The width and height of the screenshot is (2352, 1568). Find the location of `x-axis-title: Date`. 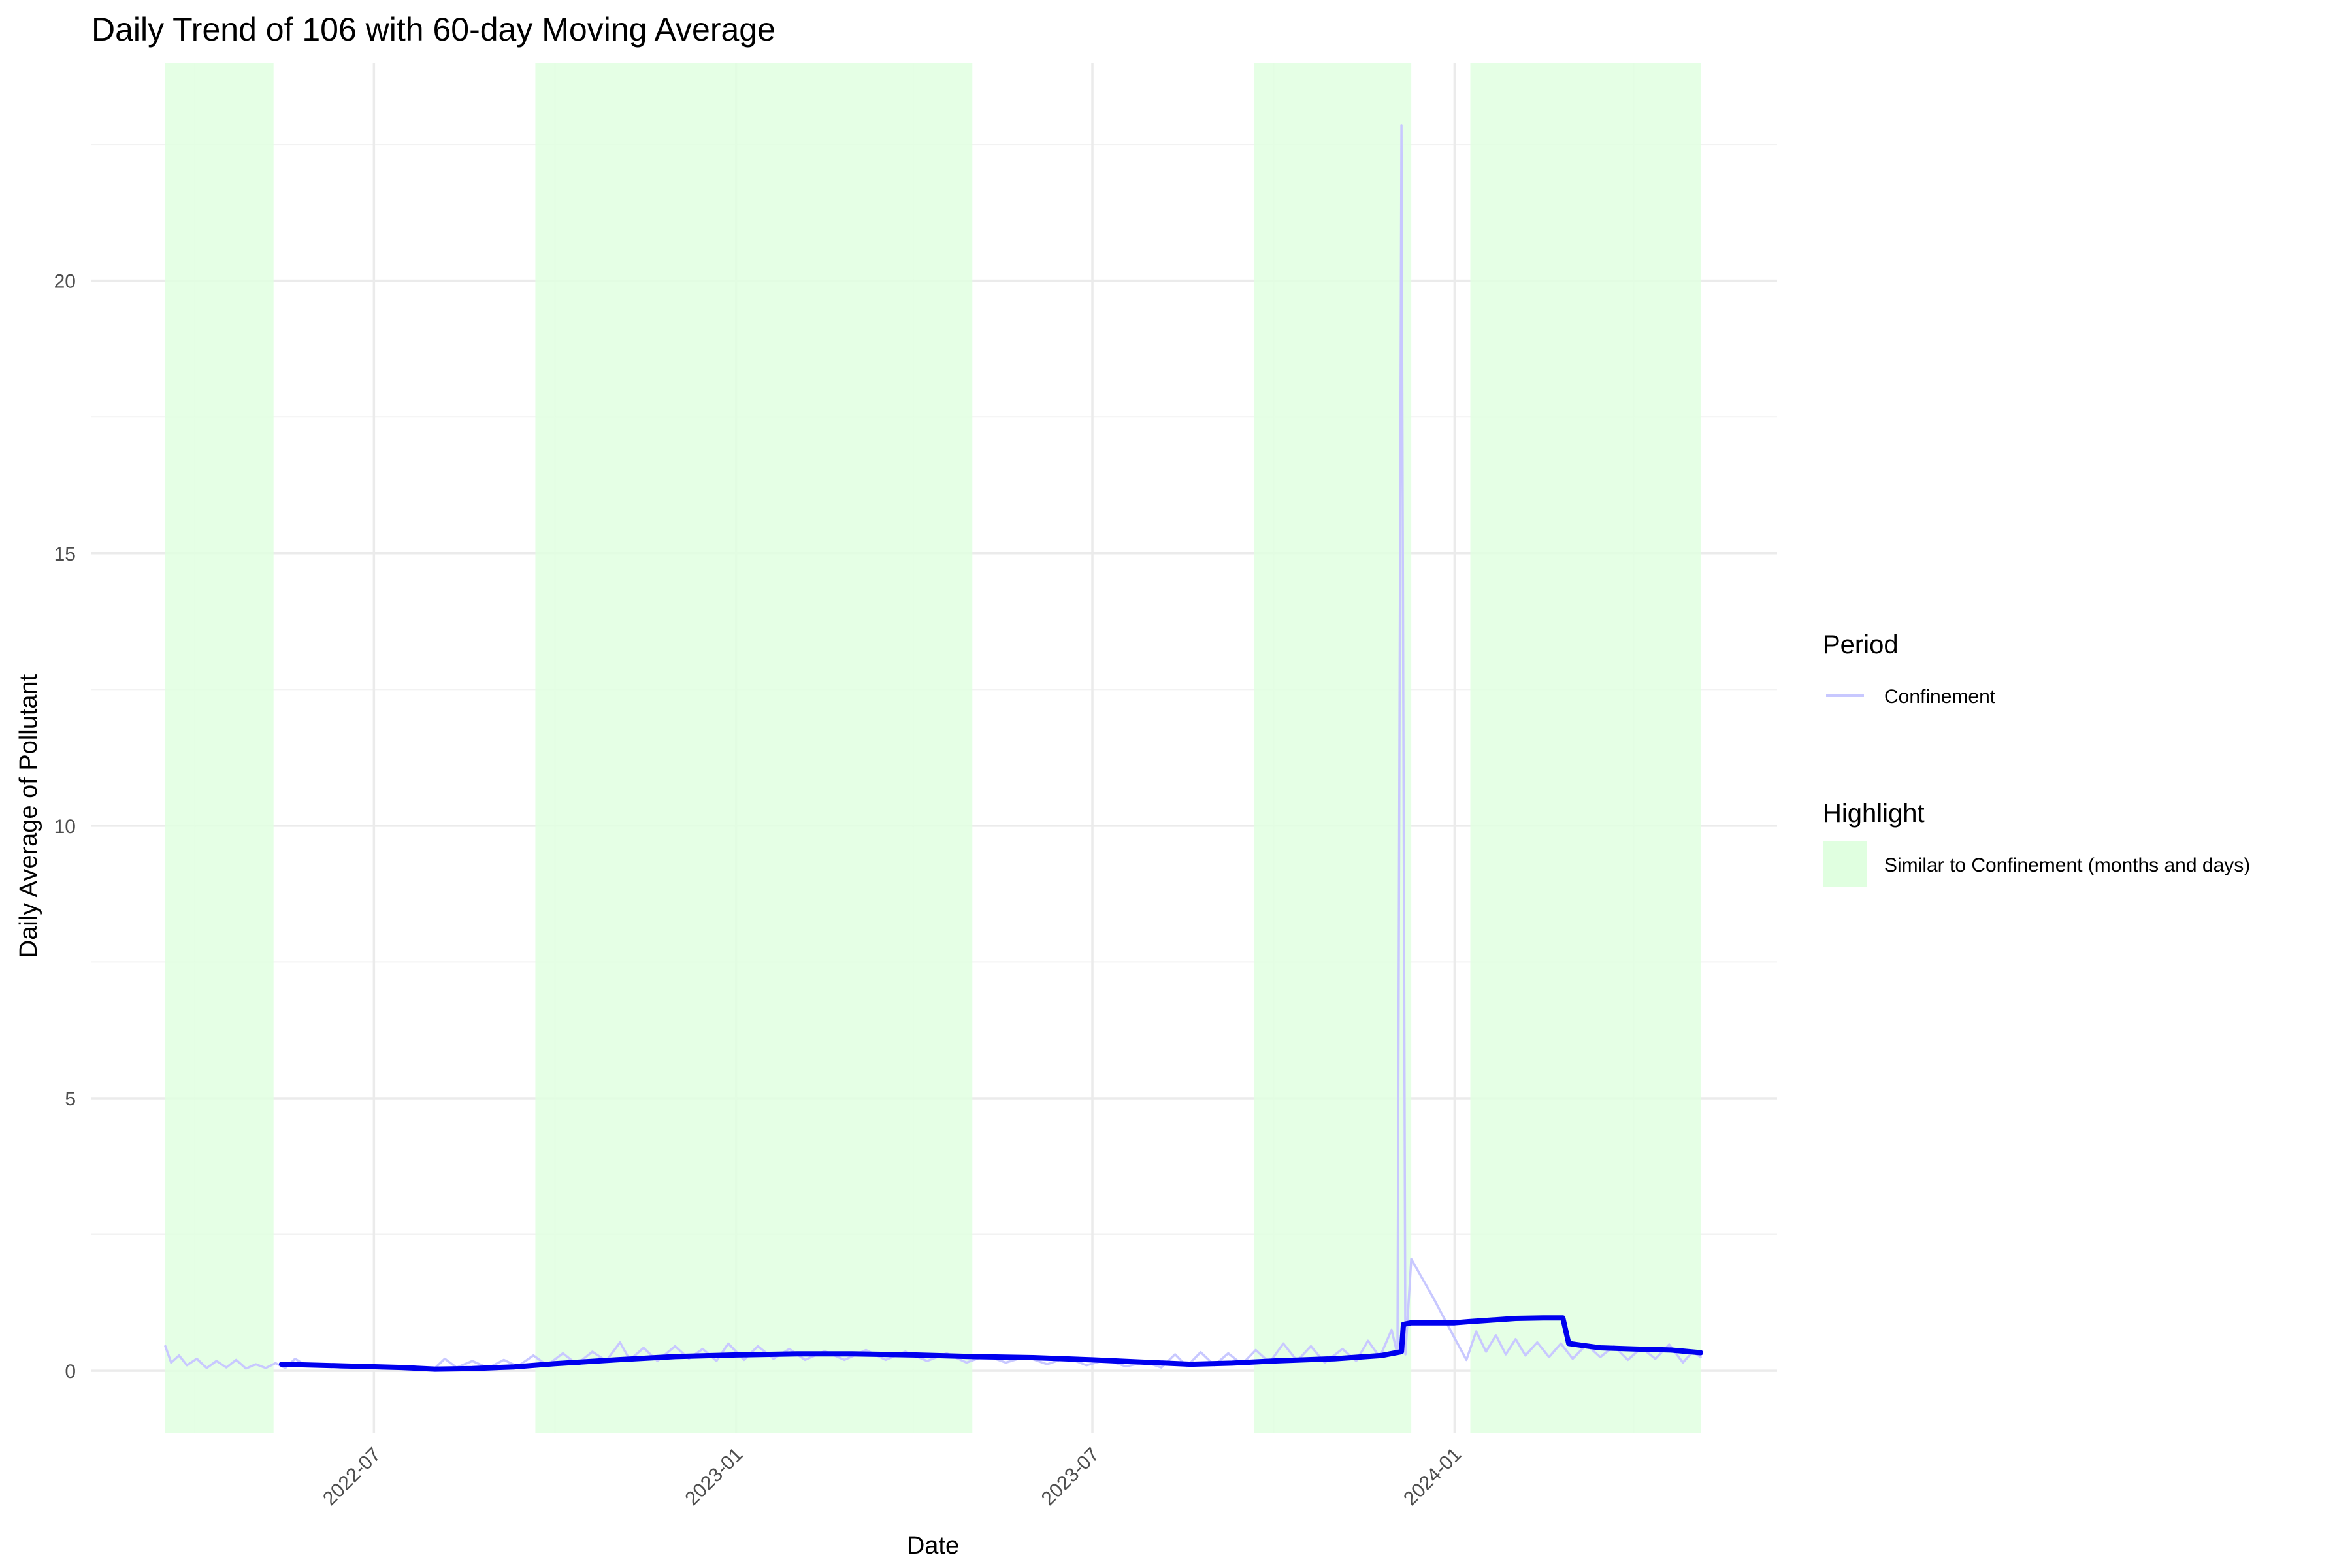

x-axis-title: Date is located at coordinates (933, 1546).